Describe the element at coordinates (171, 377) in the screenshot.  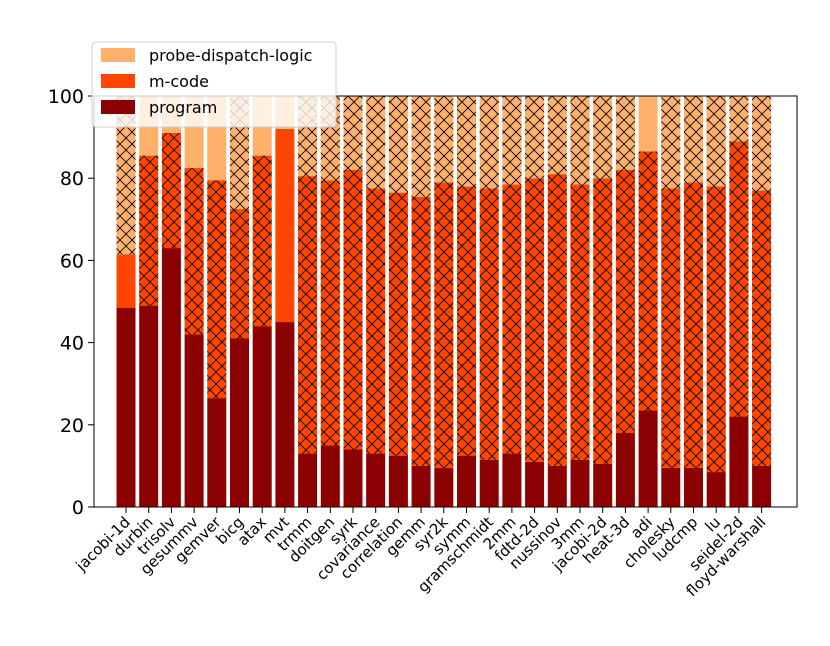
I see `bar-program-trisolv` at that location.